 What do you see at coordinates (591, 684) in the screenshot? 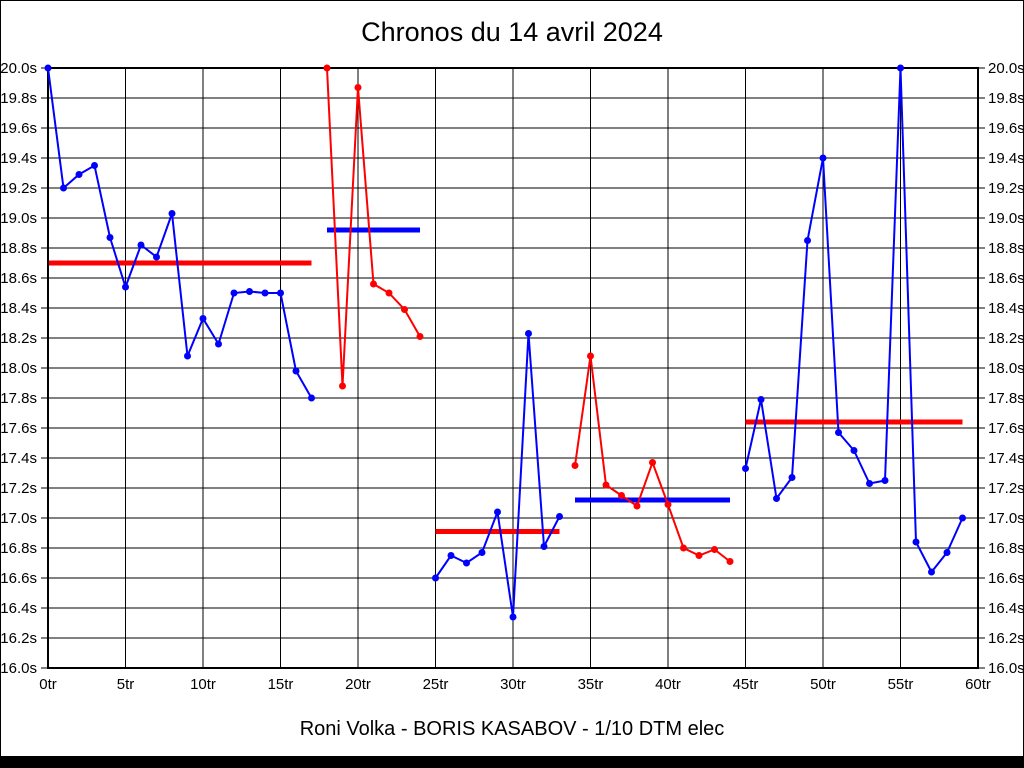
I see `svg-text: 35tr` at bounding box center [591, 684].